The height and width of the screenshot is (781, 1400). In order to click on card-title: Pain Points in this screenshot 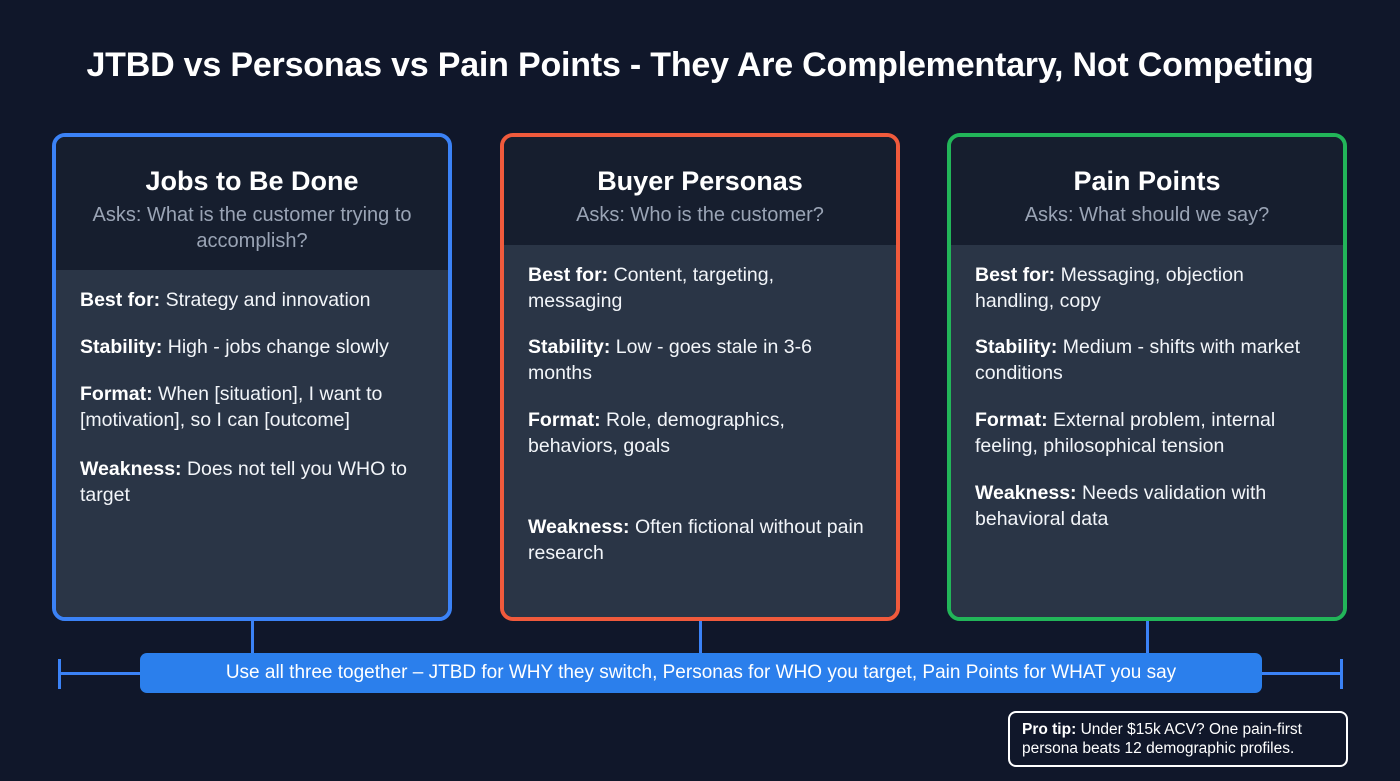, I will do `click(1147, 181)`.